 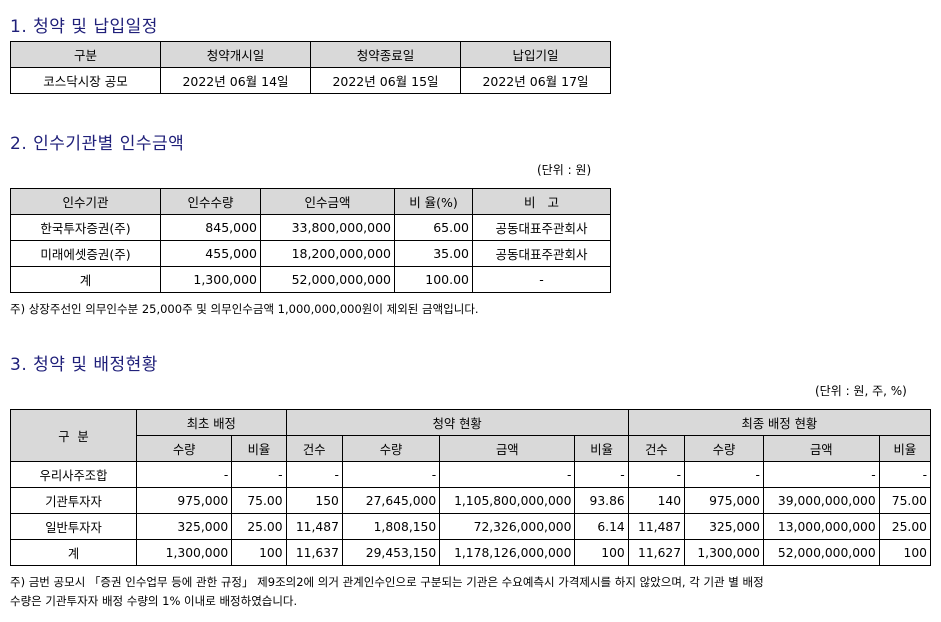 What do you see at coordinates (535, 54) in the screenshot?
I see `header-cell: 납입기일` at bounding box center [535, 54].